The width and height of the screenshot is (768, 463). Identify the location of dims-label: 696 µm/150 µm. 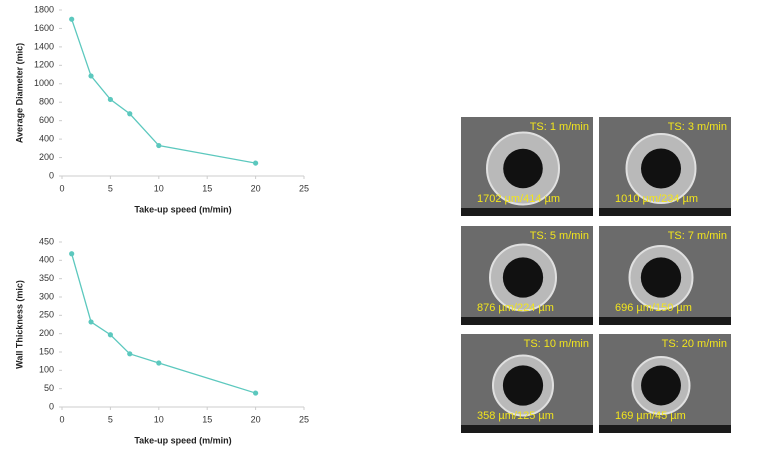
(653, 308).